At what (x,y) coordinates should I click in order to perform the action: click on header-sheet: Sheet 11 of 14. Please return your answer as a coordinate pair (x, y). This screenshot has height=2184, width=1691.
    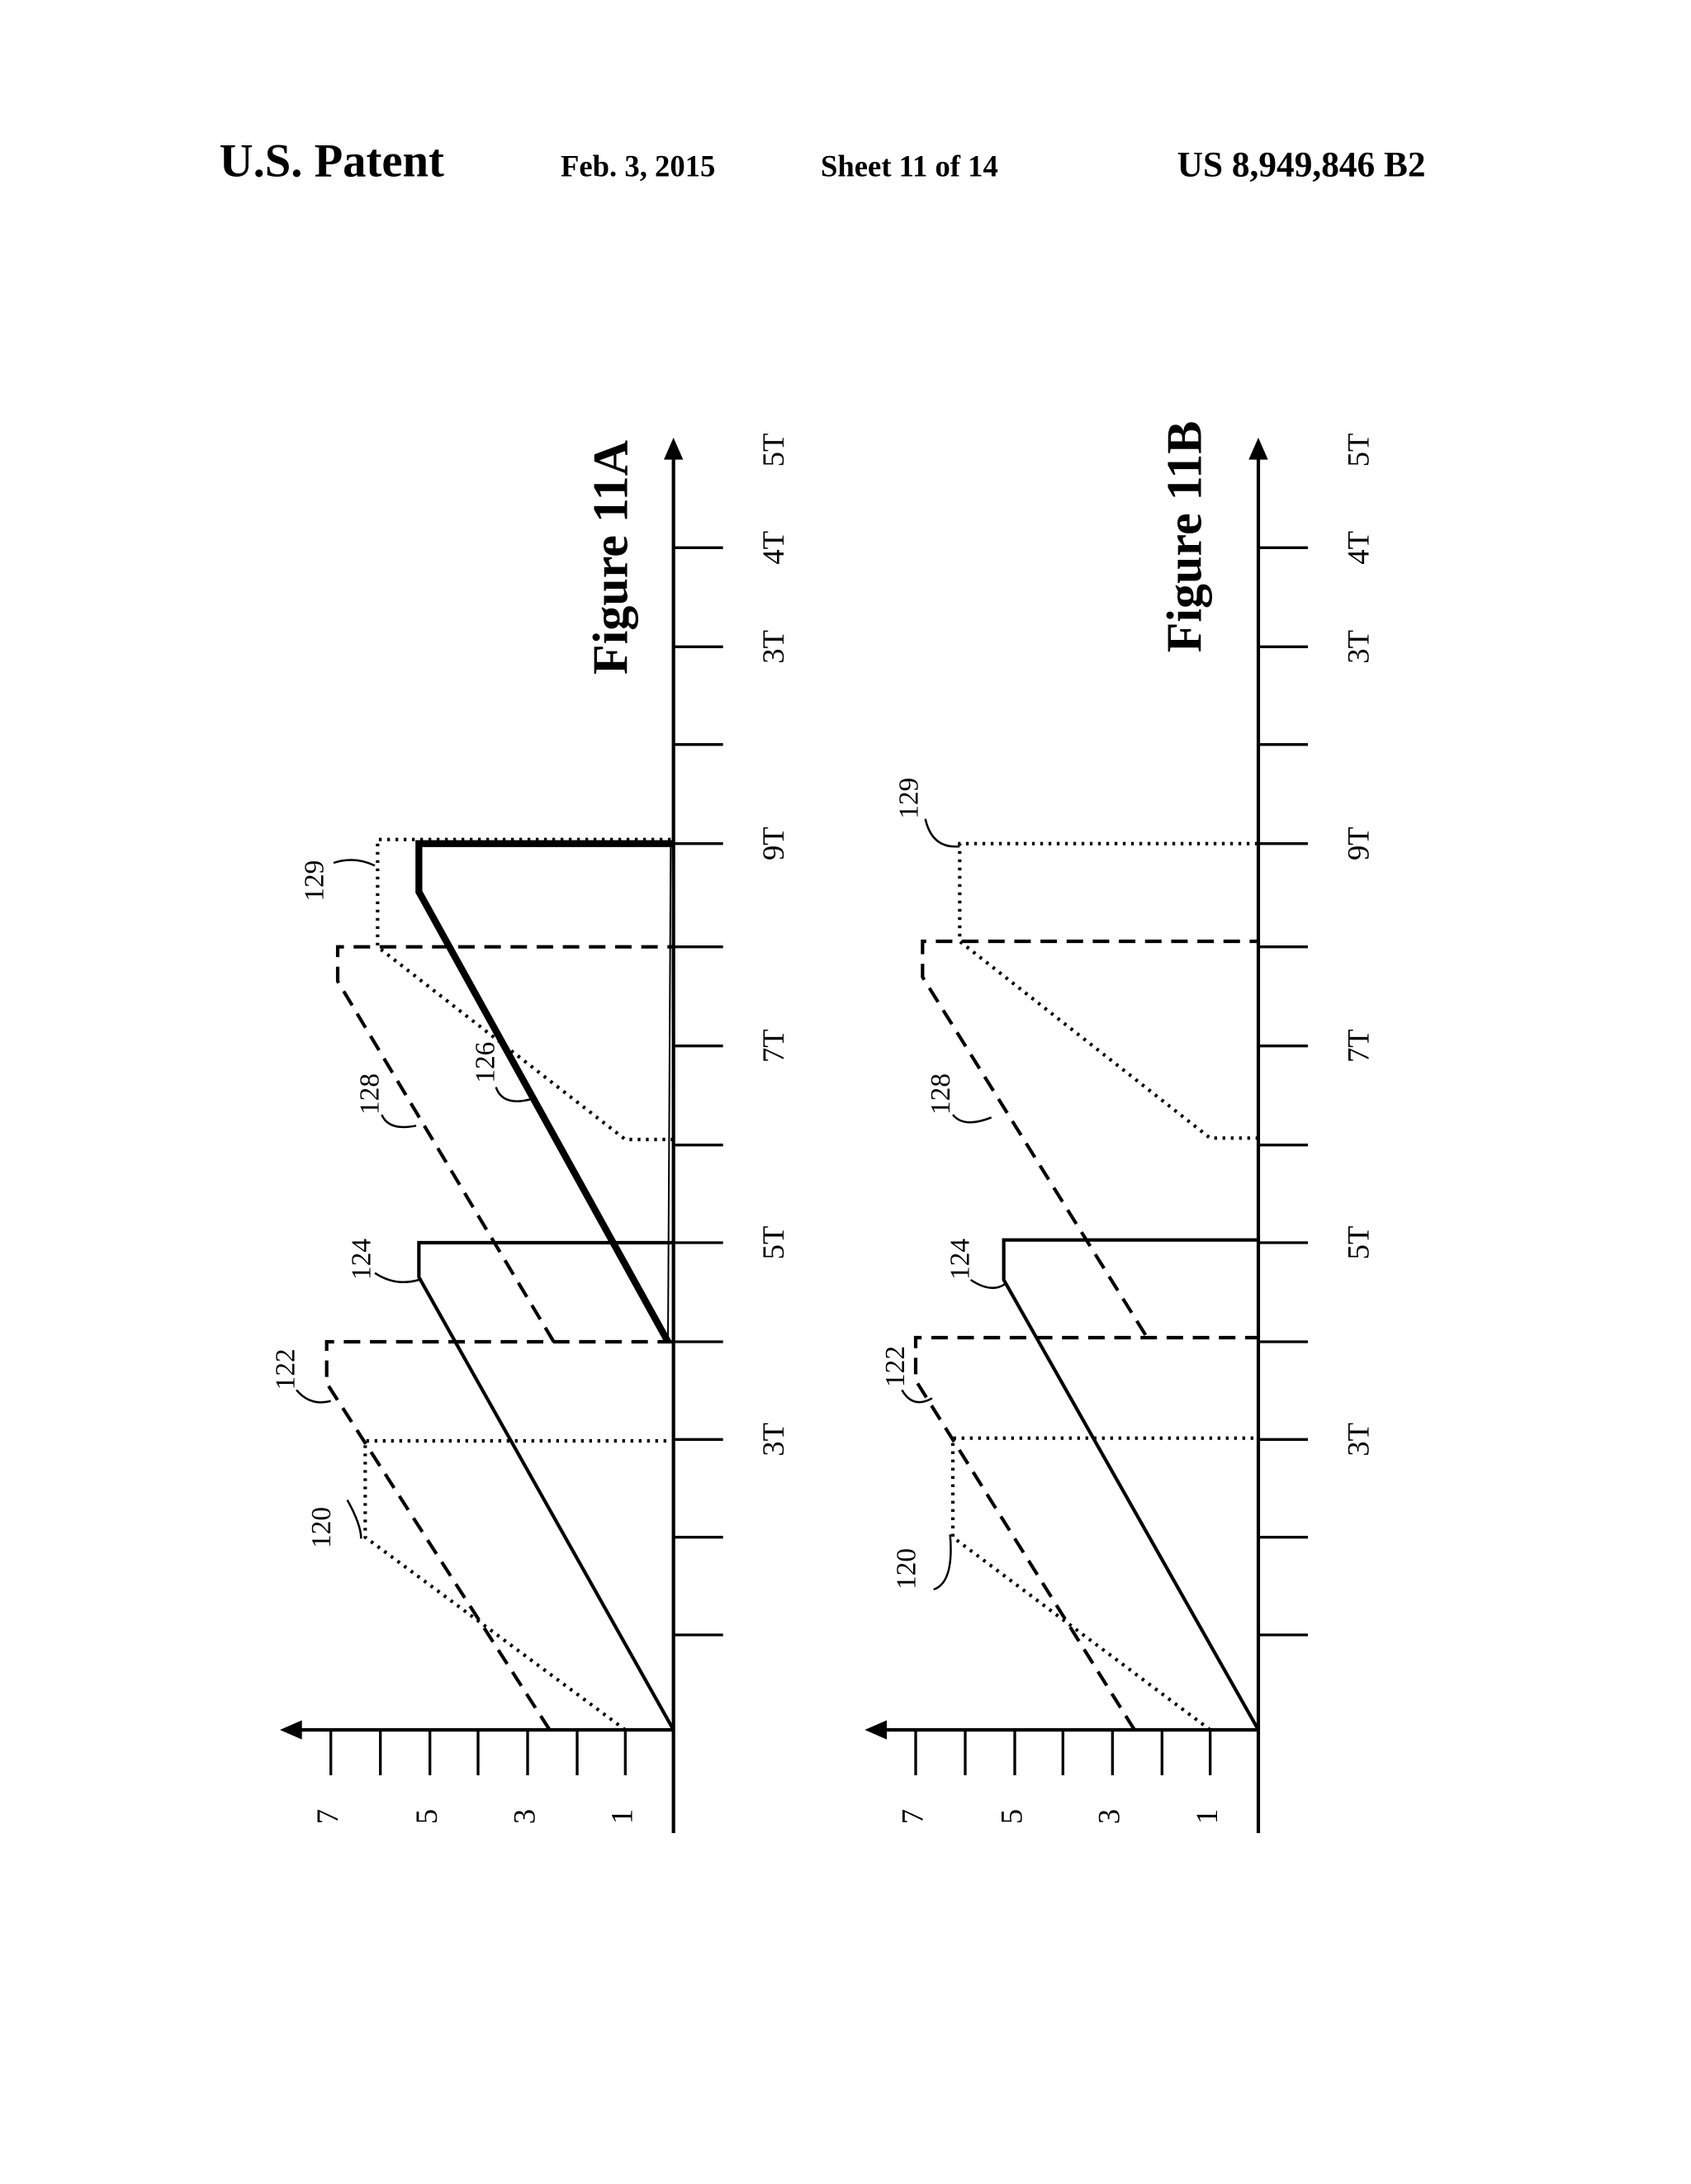
    Looking at the image, I should click on (910, 165).